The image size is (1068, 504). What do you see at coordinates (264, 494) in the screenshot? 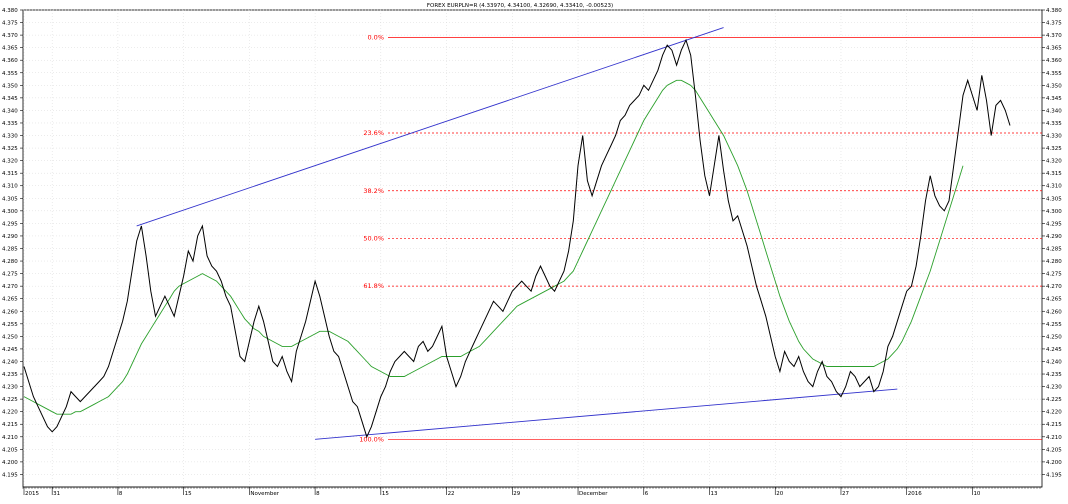
I see `x-tick-label-4: November` at bounding box center [264, 494].